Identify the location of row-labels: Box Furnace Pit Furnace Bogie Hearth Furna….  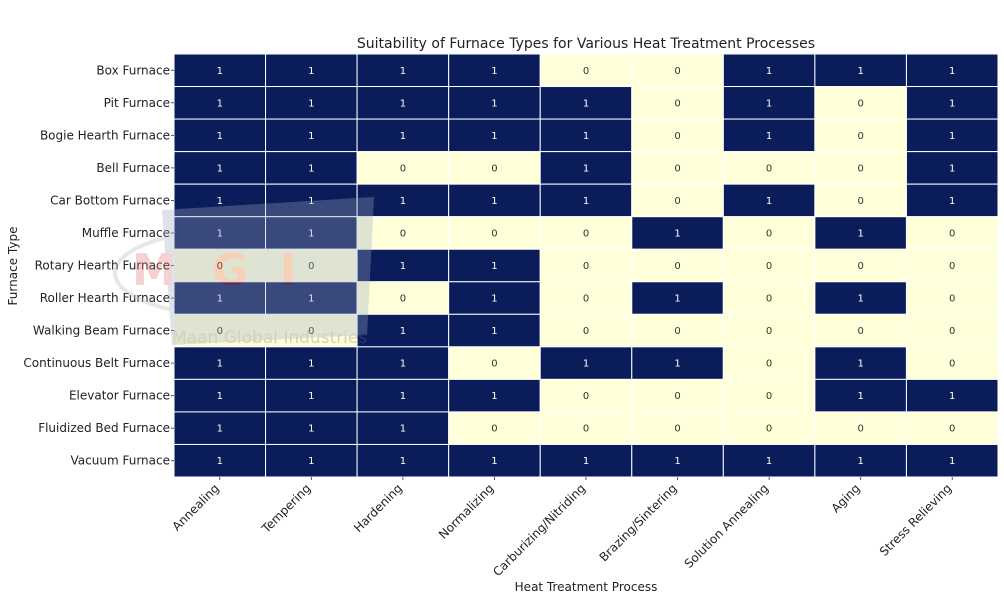
(98, 265).